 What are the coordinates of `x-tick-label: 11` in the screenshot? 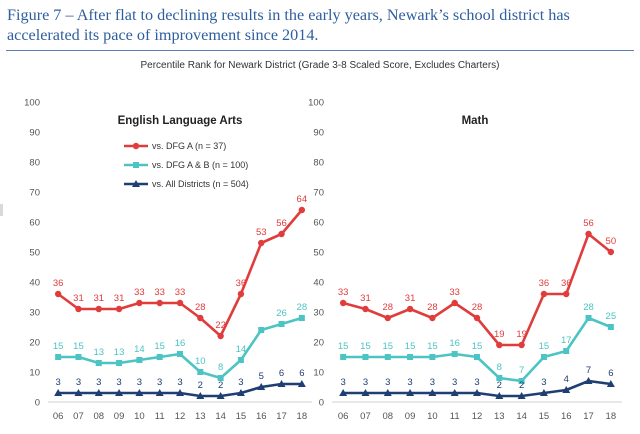 It's located at (455, 416).